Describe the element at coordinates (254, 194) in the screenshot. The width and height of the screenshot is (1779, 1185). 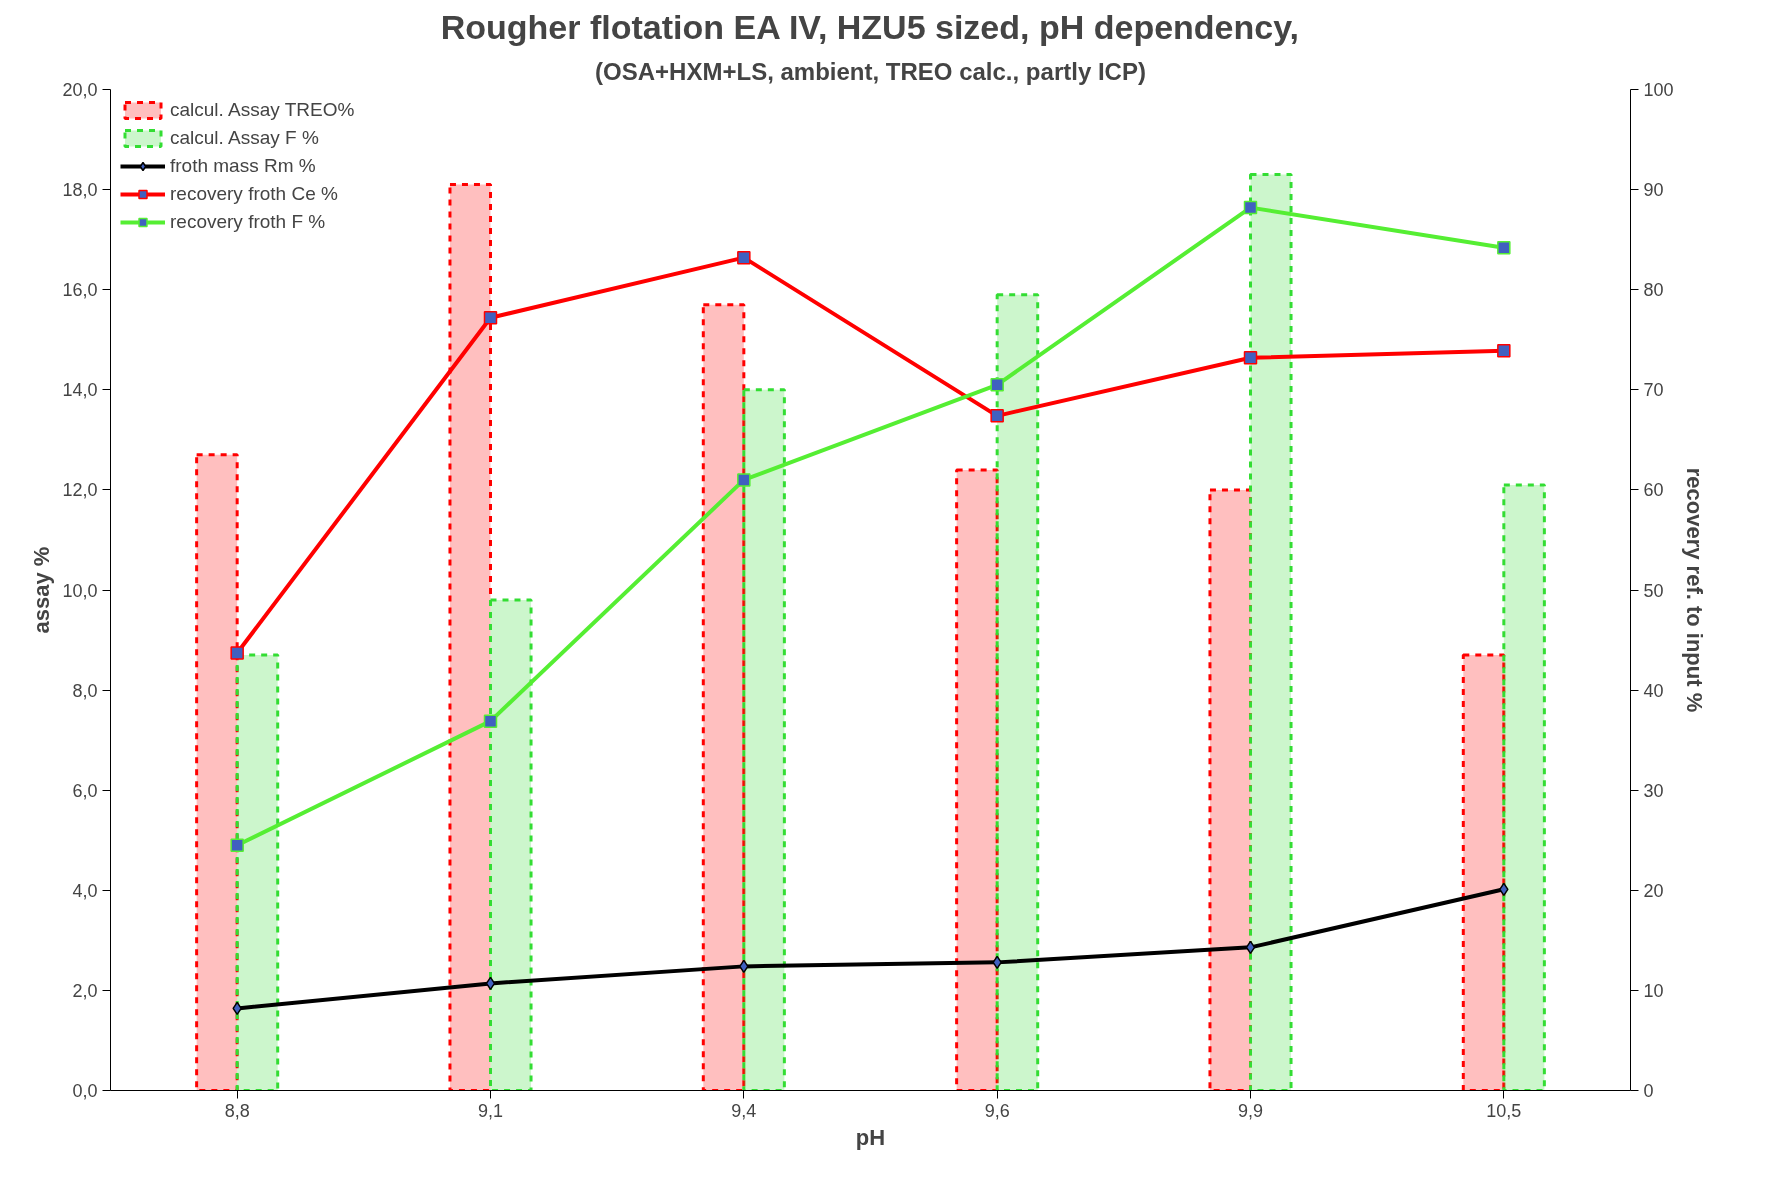
I see `legend-label: recovery froth Ce %` at that location.